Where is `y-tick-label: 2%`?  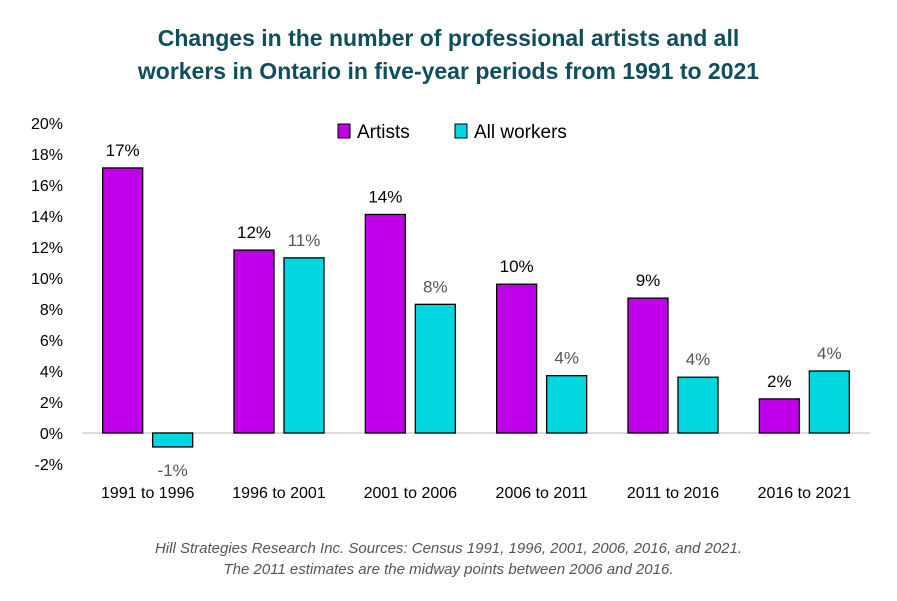 y-tick-label: 2% is located at coordinates (51, 403).